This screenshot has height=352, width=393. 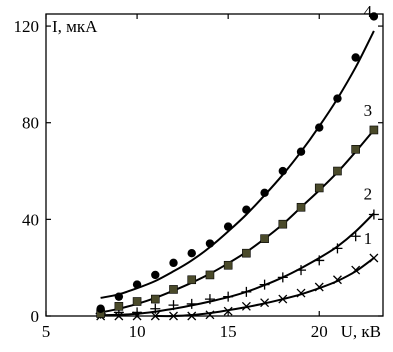 What do you see at coordinates (368, 238) in the screenshot?
I see `curve-label-1: 1` at bounding box center [368, 238].